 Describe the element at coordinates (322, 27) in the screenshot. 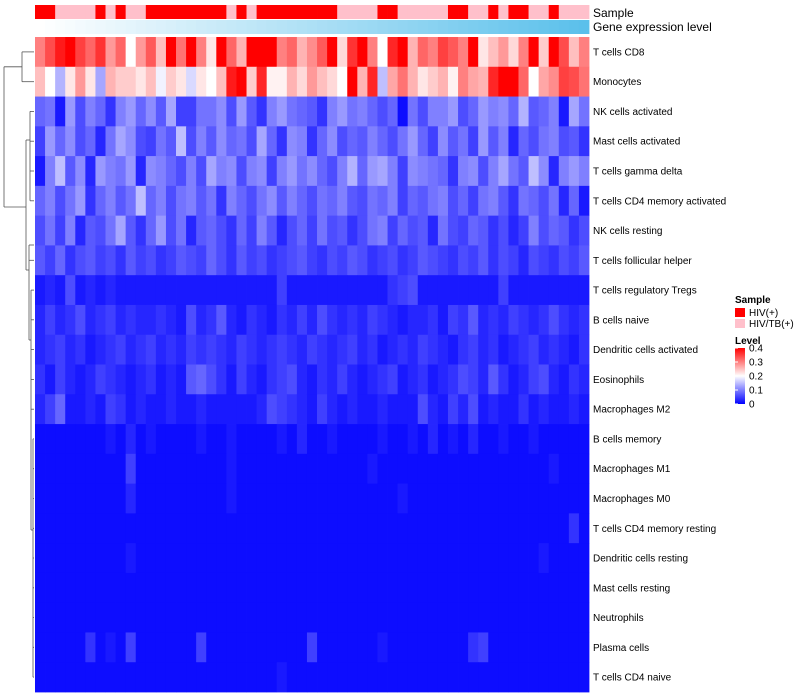

I see `expression-annotation-cell` at that location.